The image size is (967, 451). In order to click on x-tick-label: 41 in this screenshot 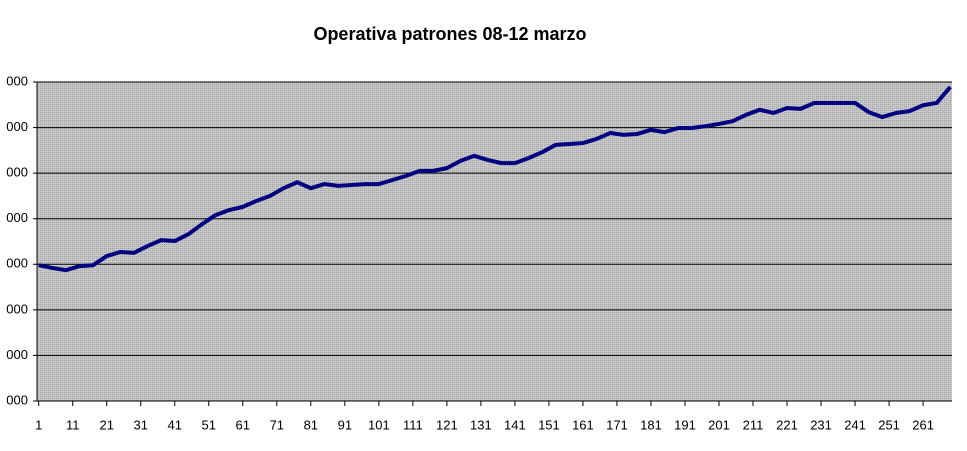, I will do `click(175, 424)`.